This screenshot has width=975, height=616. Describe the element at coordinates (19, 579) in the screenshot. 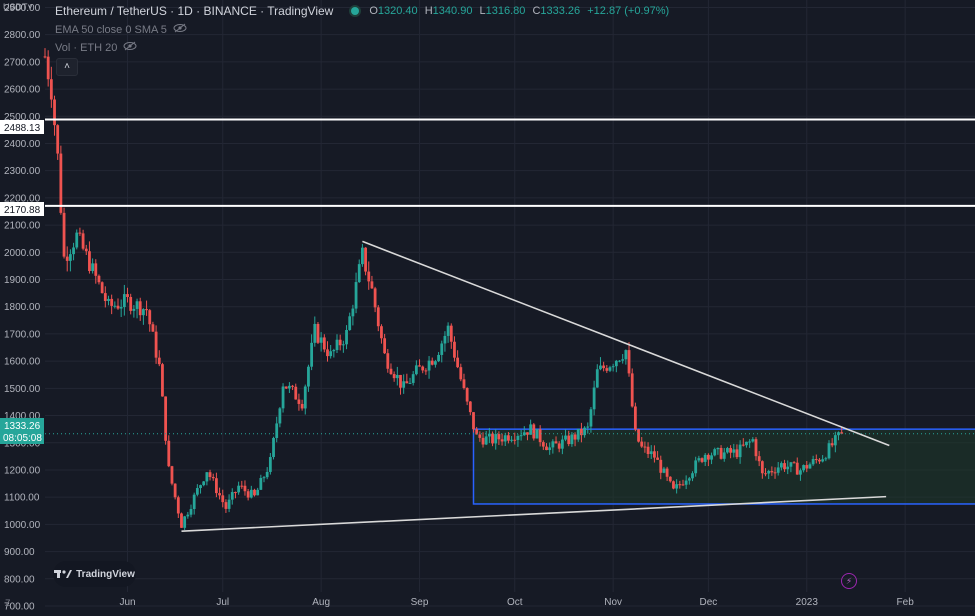

I see `price-tick-label: 800.00` at that location.